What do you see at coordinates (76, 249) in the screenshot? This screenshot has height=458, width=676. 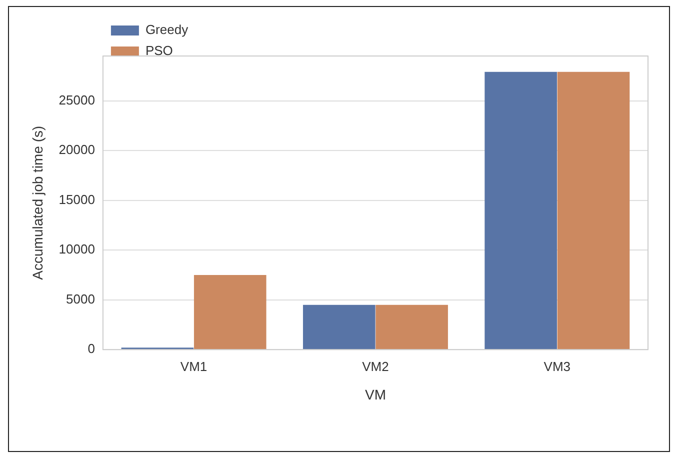 I see `y-tick-label: 10000` at bounding box center [76, 249].